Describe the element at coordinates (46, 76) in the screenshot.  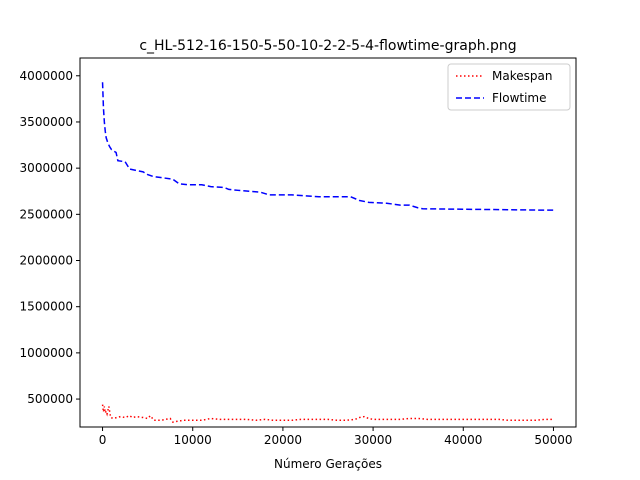
I see `y-tick-label: 4000000` at that location.